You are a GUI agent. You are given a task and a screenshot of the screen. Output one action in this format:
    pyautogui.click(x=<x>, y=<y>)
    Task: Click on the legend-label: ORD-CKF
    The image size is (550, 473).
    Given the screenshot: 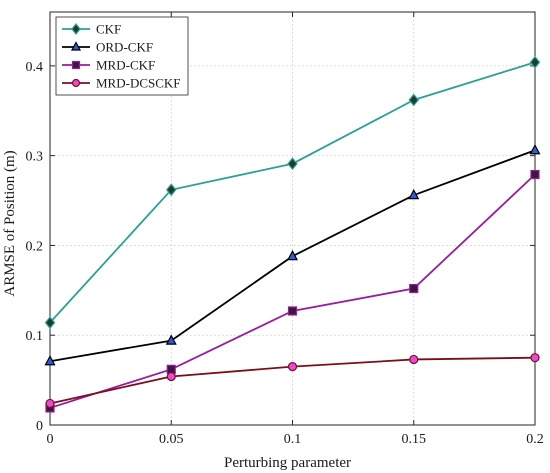 What is the action you would take?
    pyautogui.click(x=124, y=47)
    